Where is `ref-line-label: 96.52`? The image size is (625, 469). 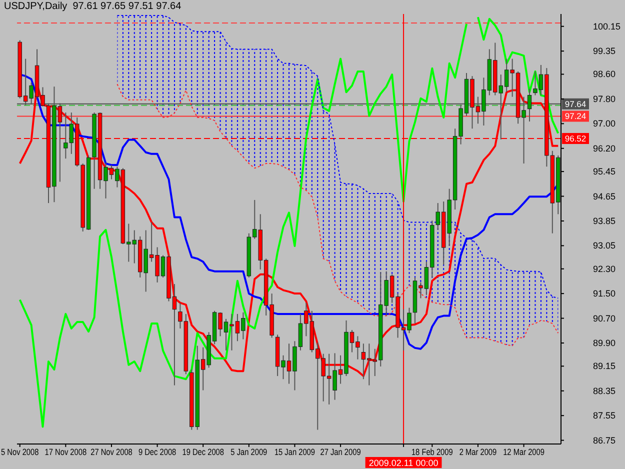
ref-line-label: 96.52 is located at coordinates (575, 138).